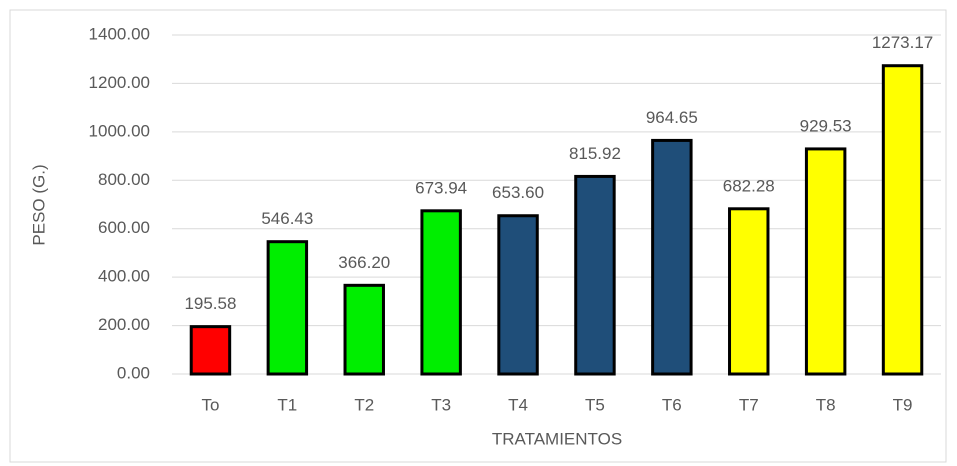 This screenshot has width=957, height=466. Describe the element at coordinates (672, 404) in the screenshot. I see `x-tick-label: T6` at that location.